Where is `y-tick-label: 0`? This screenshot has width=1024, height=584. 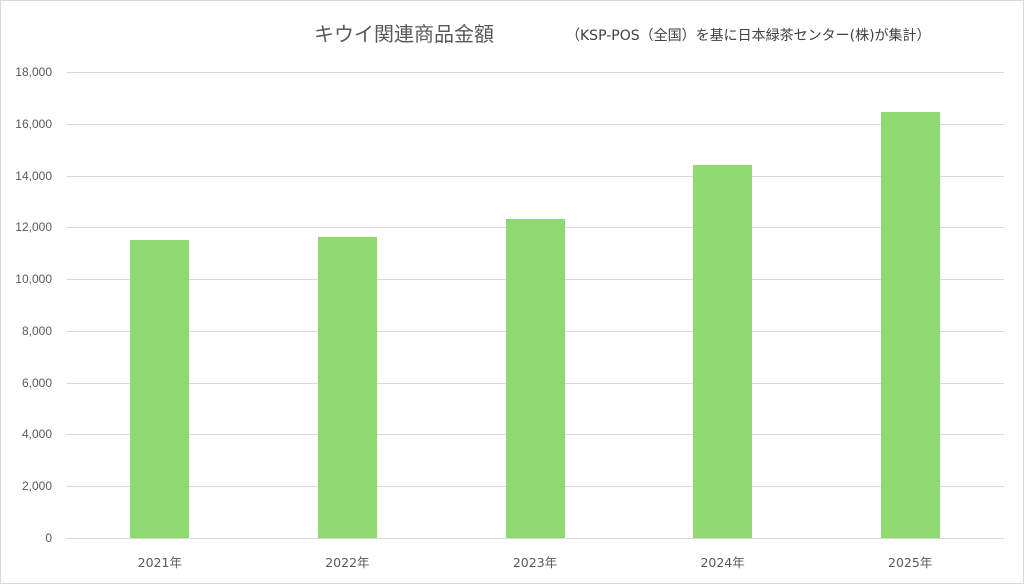
y-tick-label: 0 is located at coordinates (48, 538).